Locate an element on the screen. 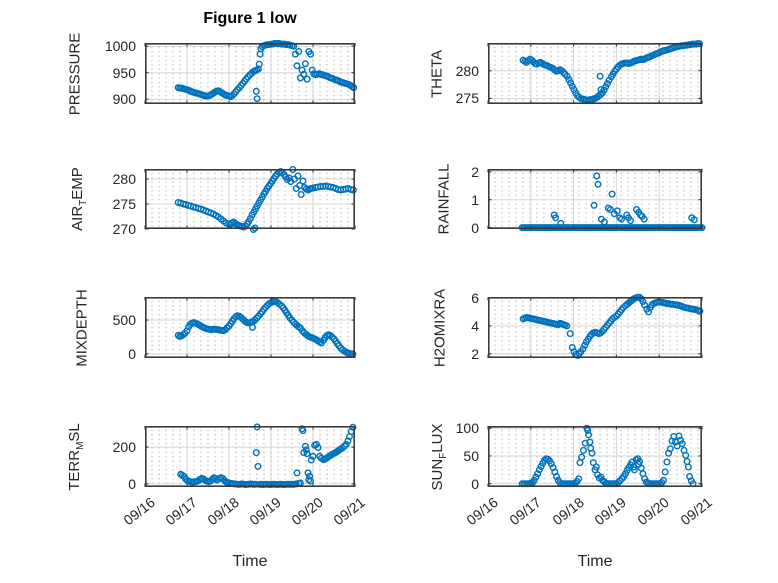 This screenshot has height=583, width=778. ytick-label: 950 is located at coordinates (124, 72).